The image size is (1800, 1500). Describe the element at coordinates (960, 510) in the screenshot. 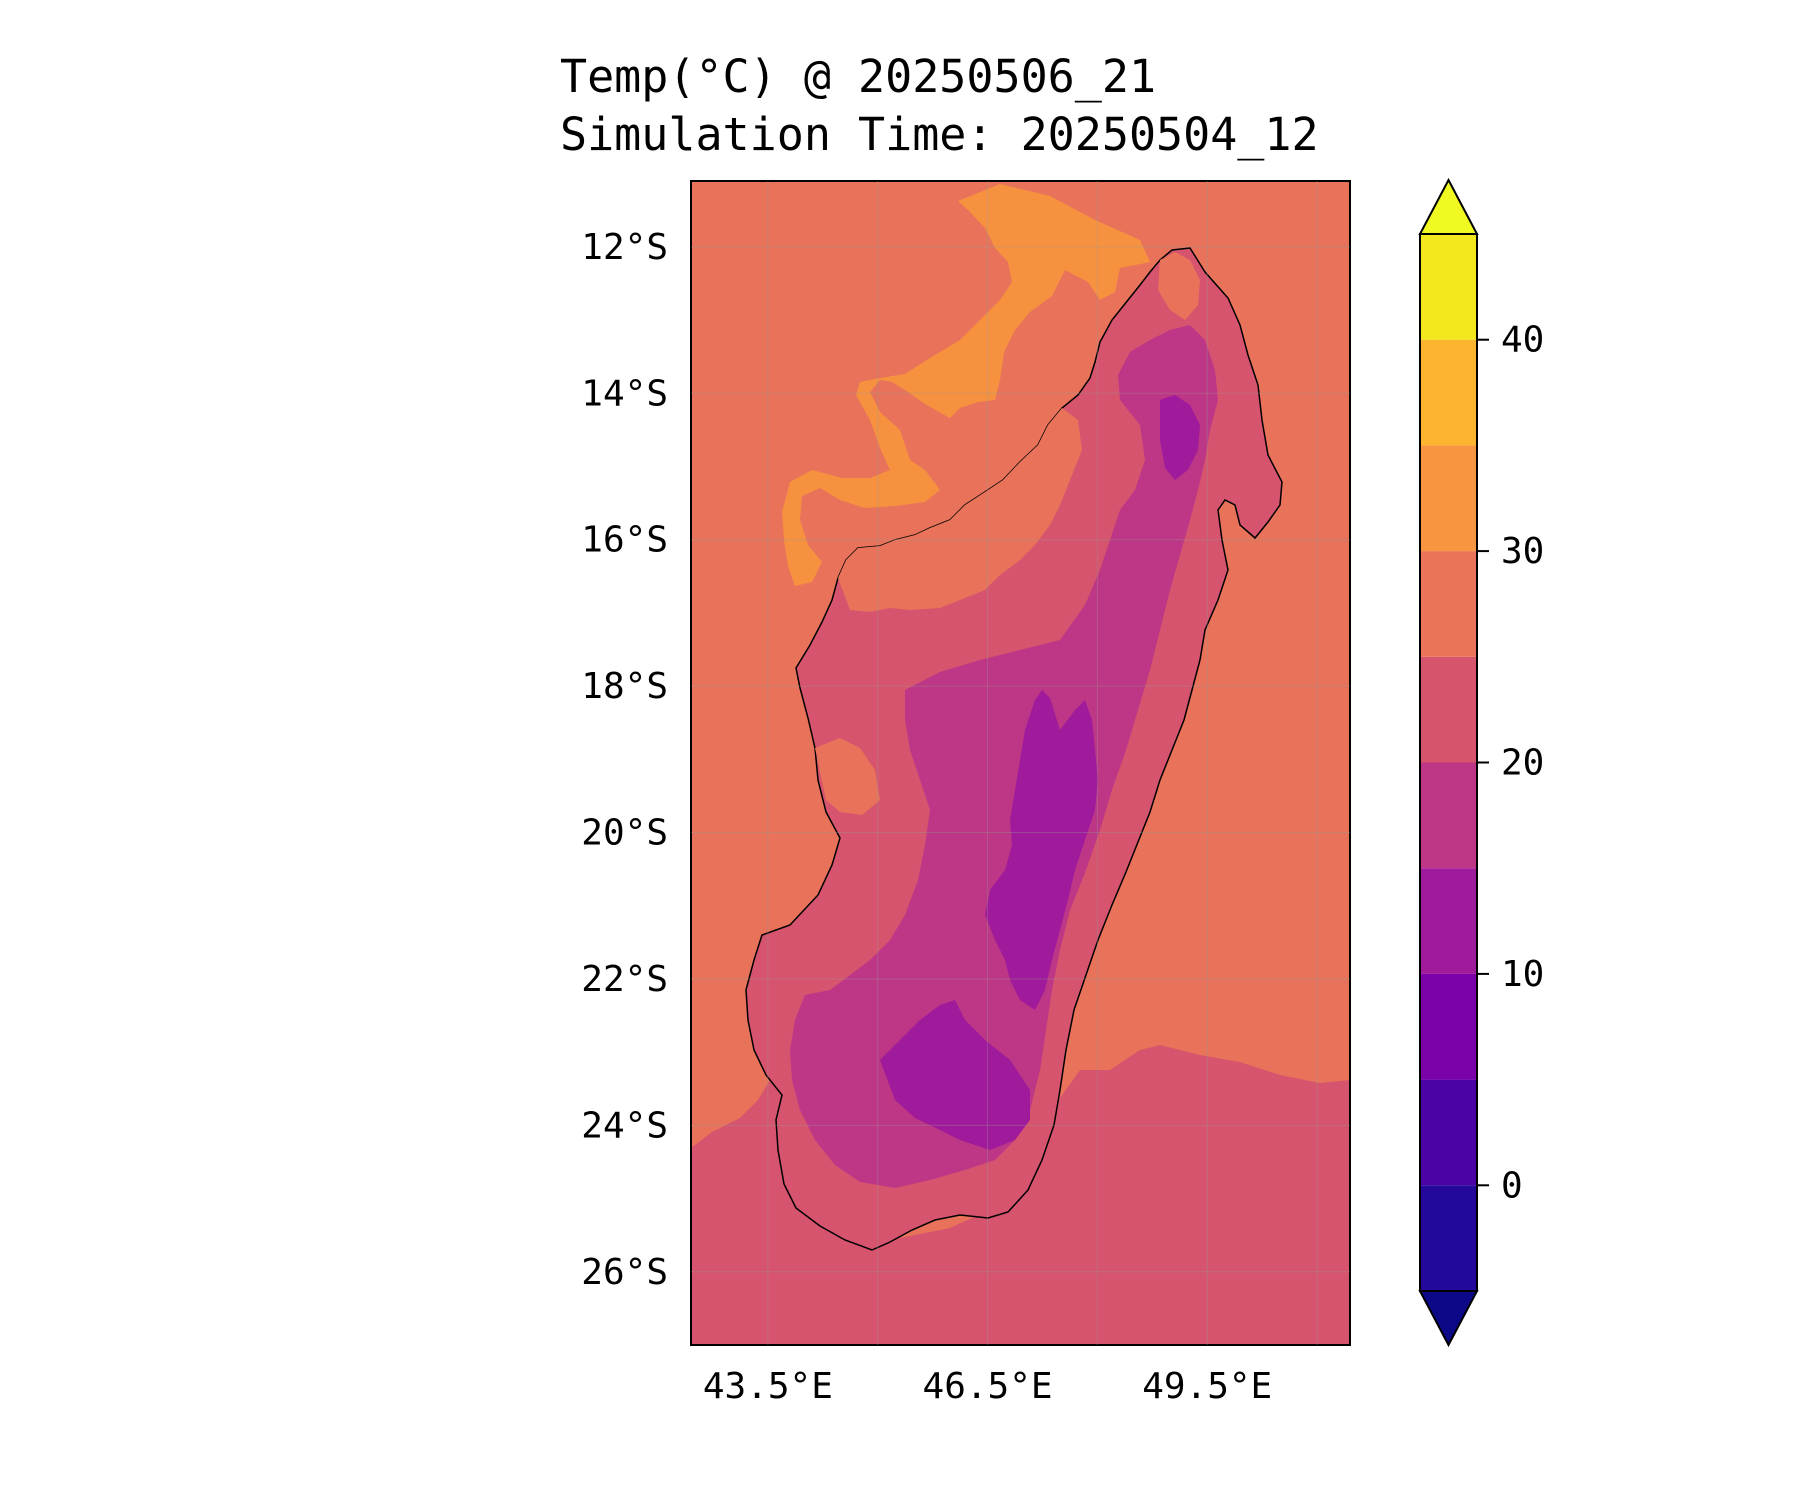

I see `northwest-warm-land` at that location.